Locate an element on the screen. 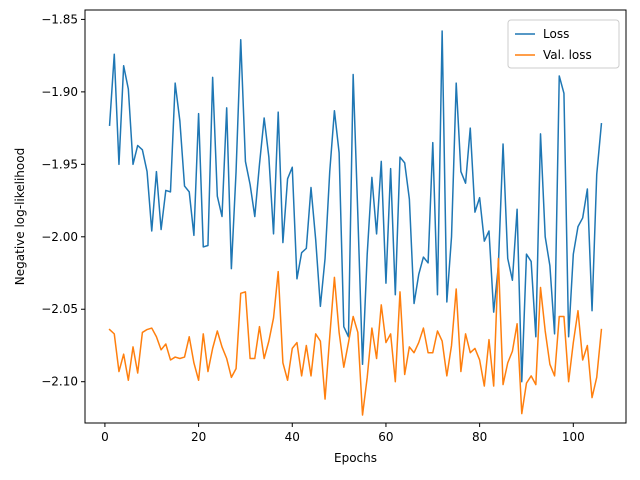 The width and height of the screenshot is (640, 480). y-tick-label: −1.95 is located at coordinates (59, 164).